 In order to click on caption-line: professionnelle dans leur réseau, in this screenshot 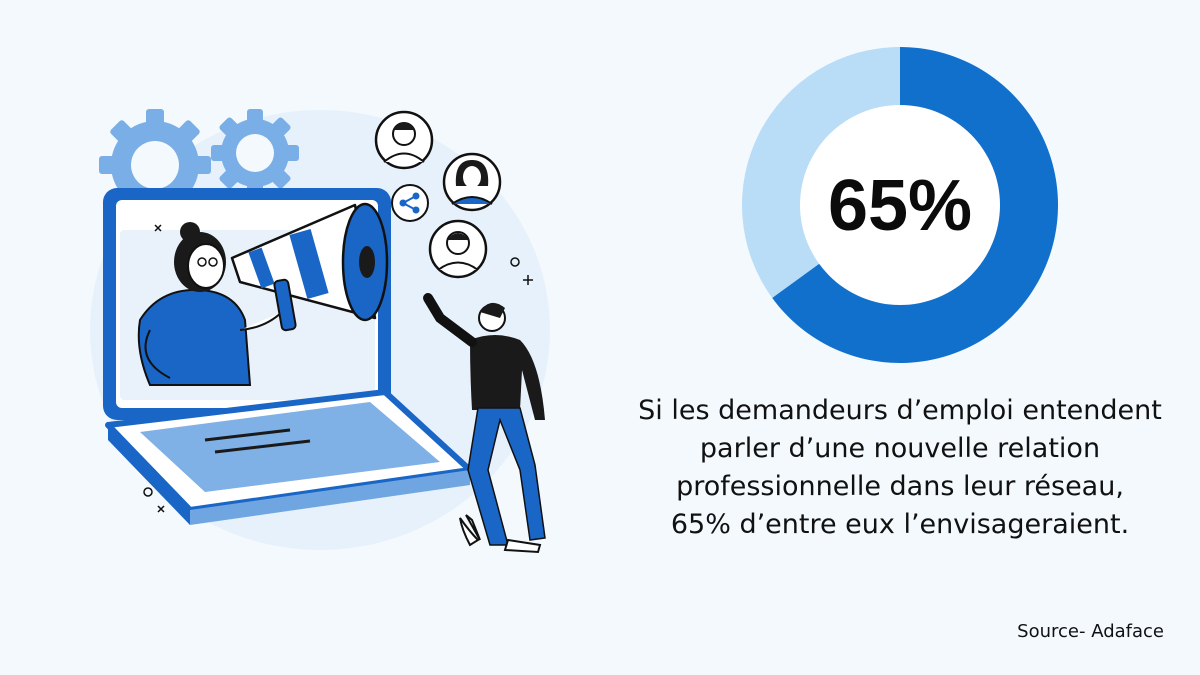, I will do `click(900, 486)`.